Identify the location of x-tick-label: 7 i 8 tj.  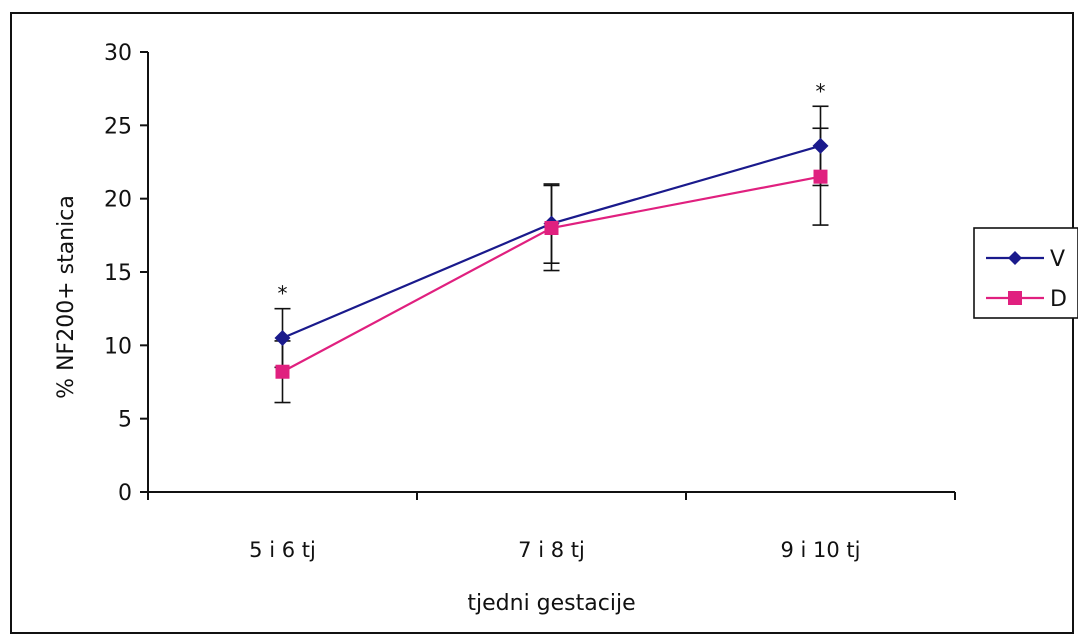
(551, 550).